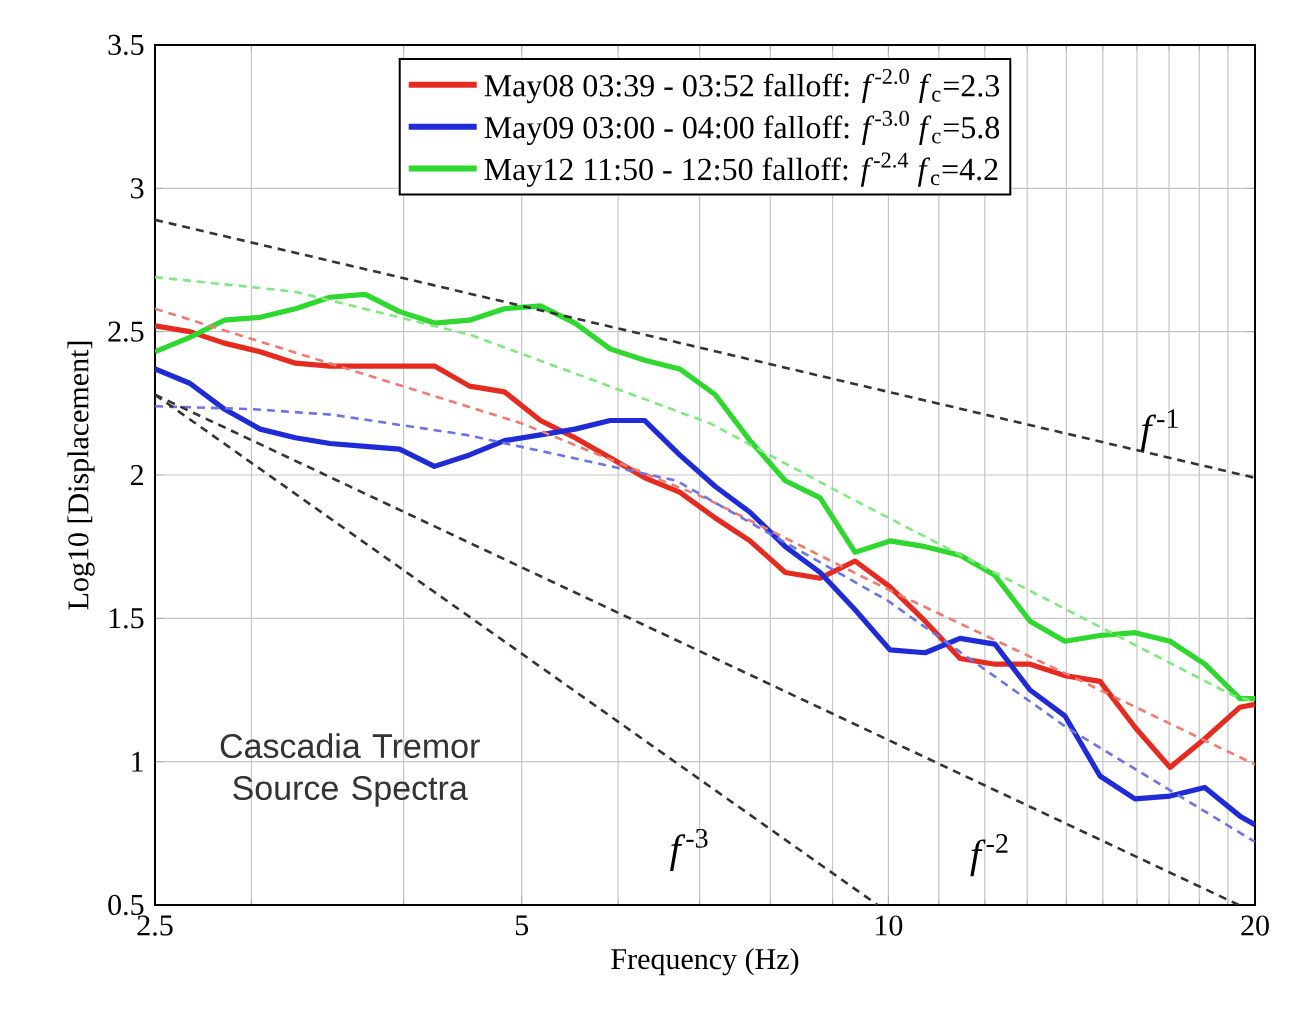  I want to click on y-axis-title: Log10 [Displacement], so click(81, 475).